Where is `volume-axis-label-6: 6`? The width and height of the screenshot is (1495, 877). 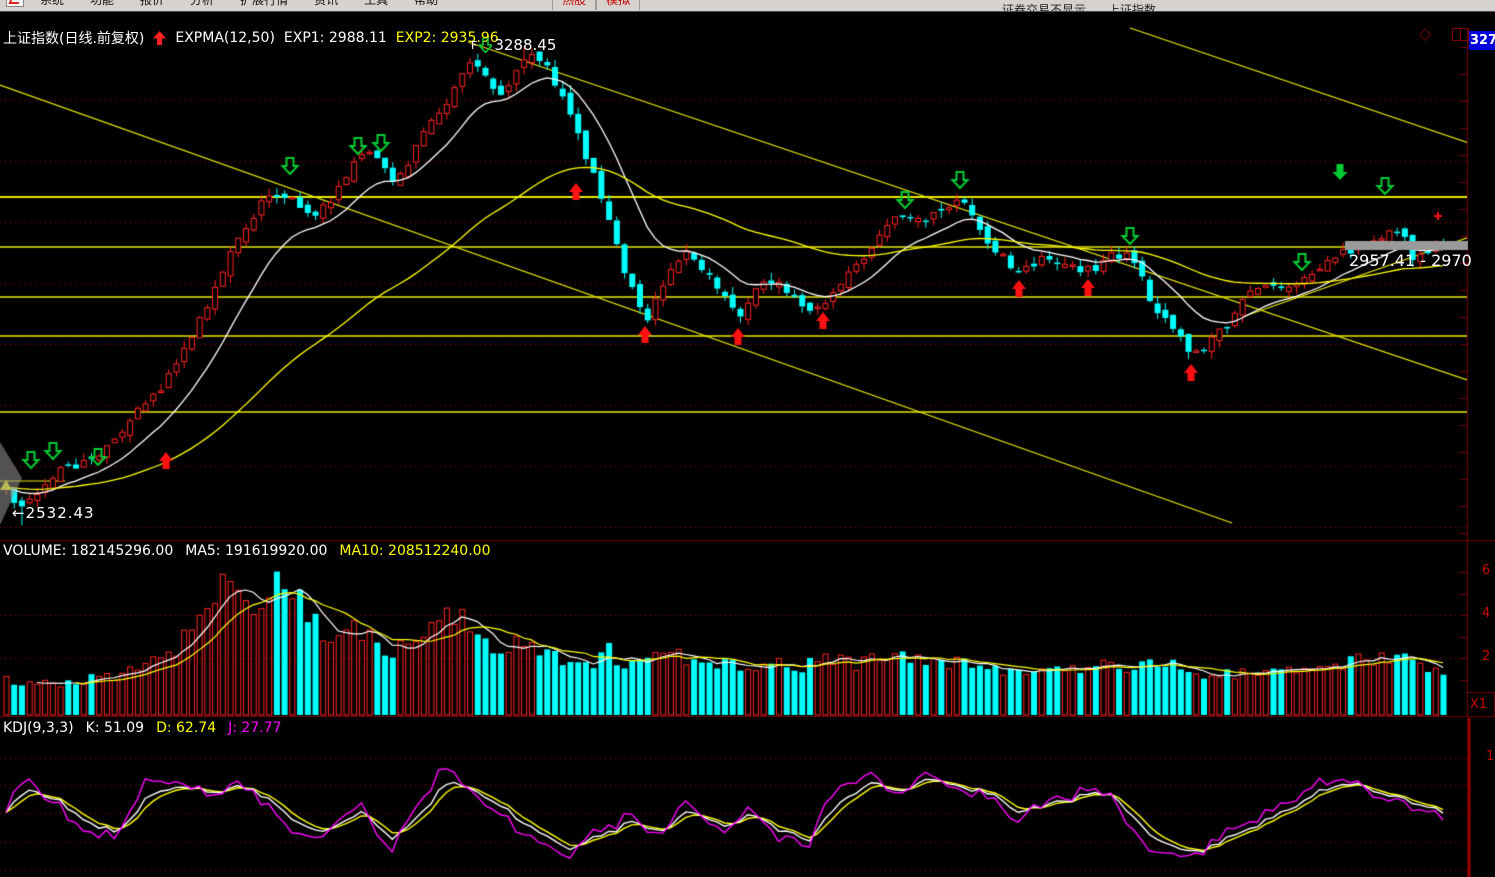
volume-axis-label-6: 6 is located at coordinates (1486, 570).